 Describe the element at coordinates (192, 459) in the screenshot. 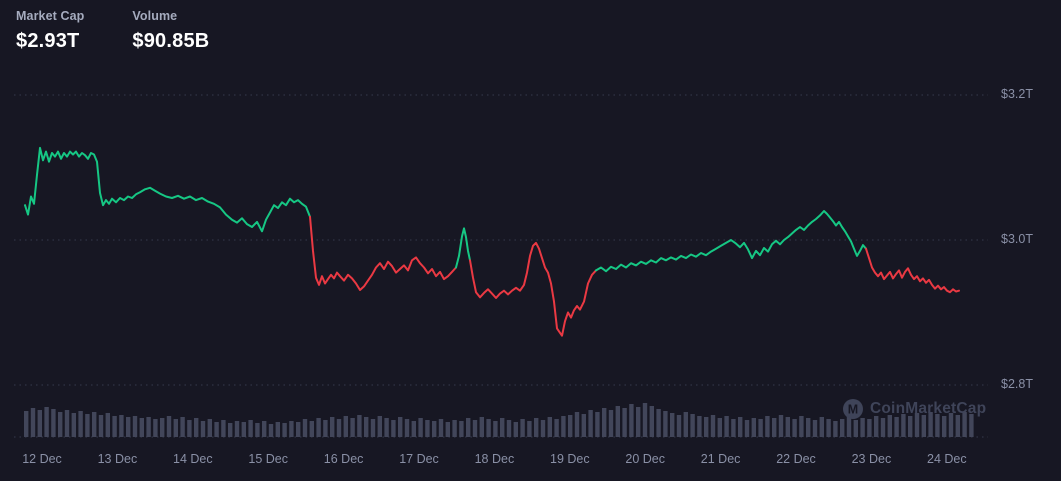

I see `x-axis-label-14-dec: 14 Dec` at that location.